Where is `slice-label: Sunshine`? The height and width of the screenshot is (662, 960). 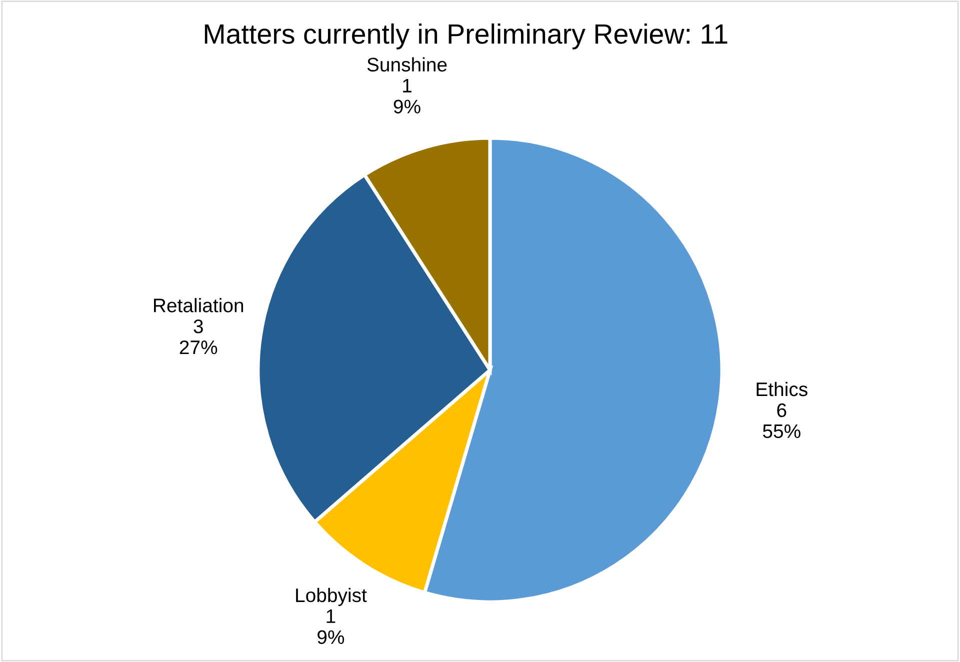 slice-label: Sunshine is located at coordinates (407, 64).